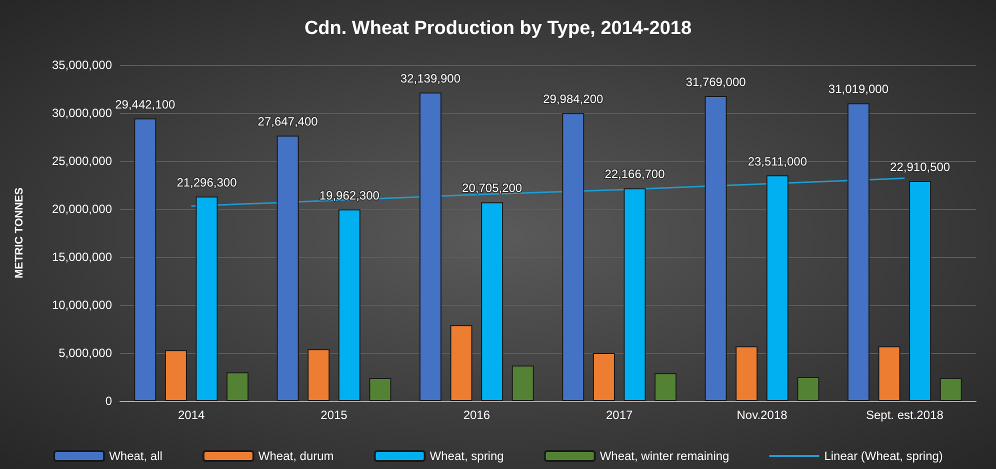  I want to click on data-label: 21,296,300, so click(207, 183).